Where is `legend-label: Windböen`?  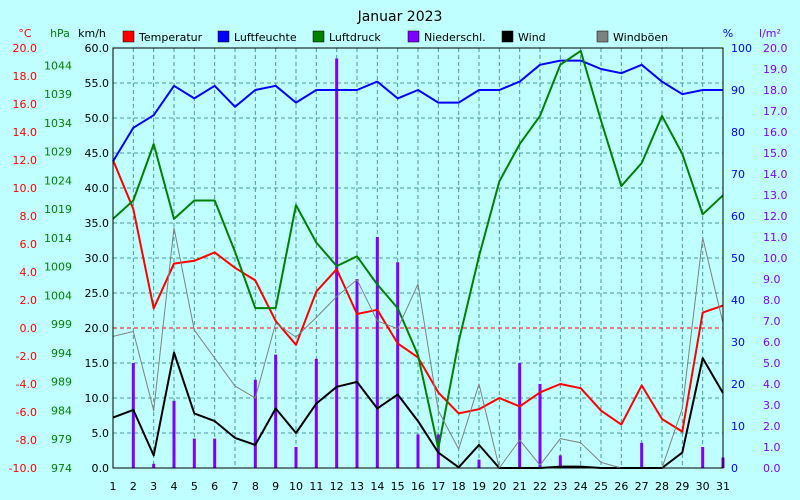 legend-label: Windböen is located at coordinates (640, 37).